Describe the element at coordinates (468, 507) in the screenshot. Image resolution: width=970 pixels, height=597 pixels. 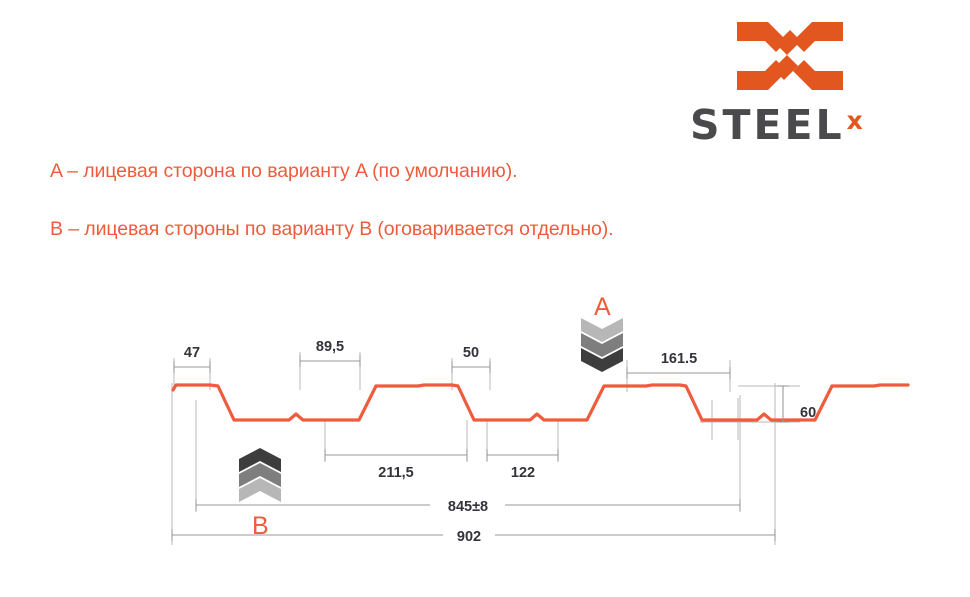
I see `dim-label-845: 845±8` at that location.